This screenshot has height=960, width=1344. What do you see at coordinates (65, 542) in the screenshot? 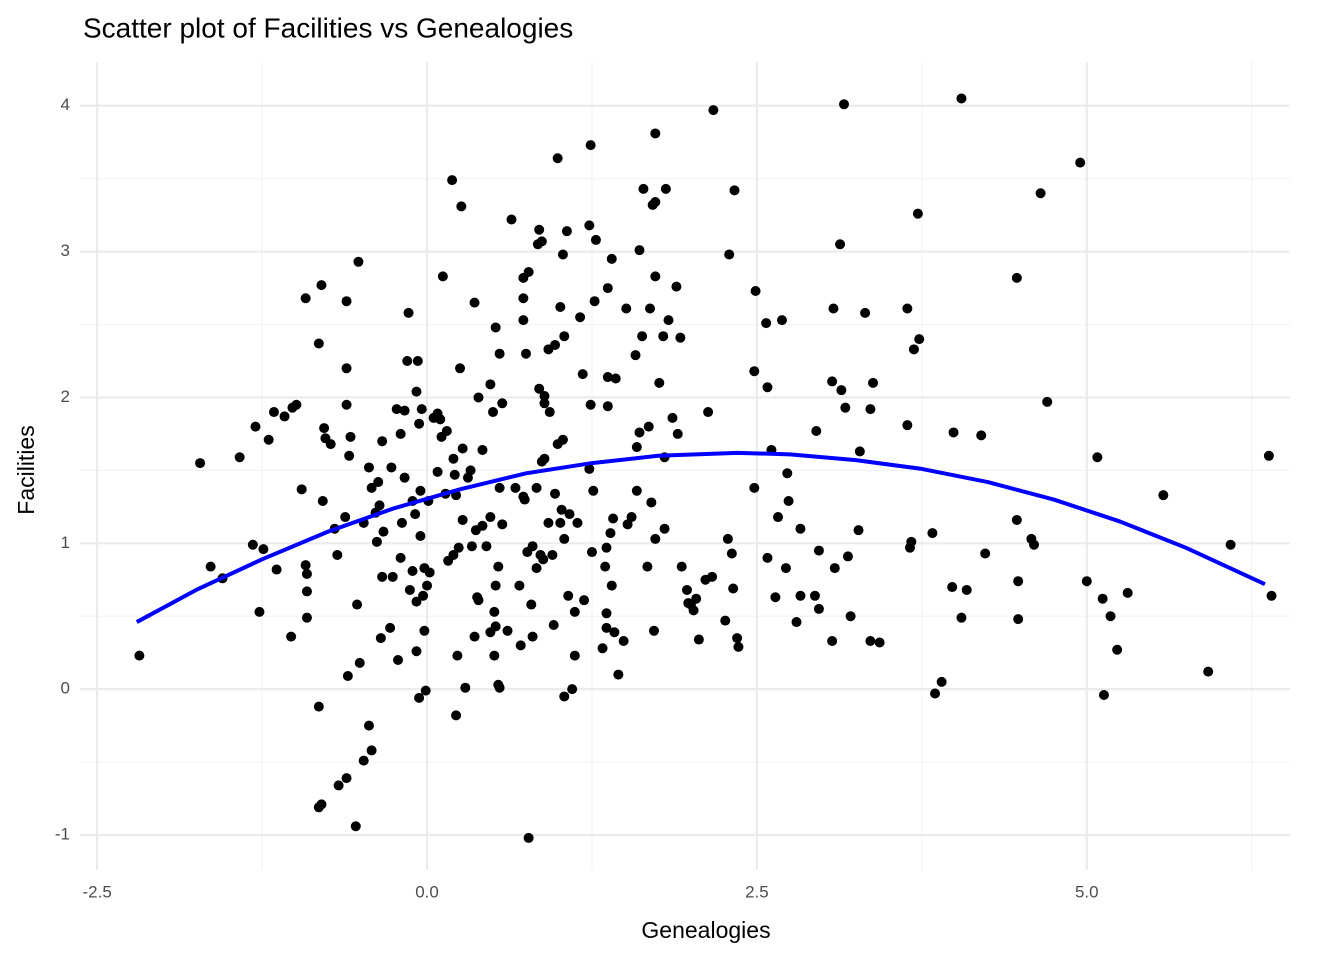
I see `y-tick-label: 1` at bounding box center [65, 542].